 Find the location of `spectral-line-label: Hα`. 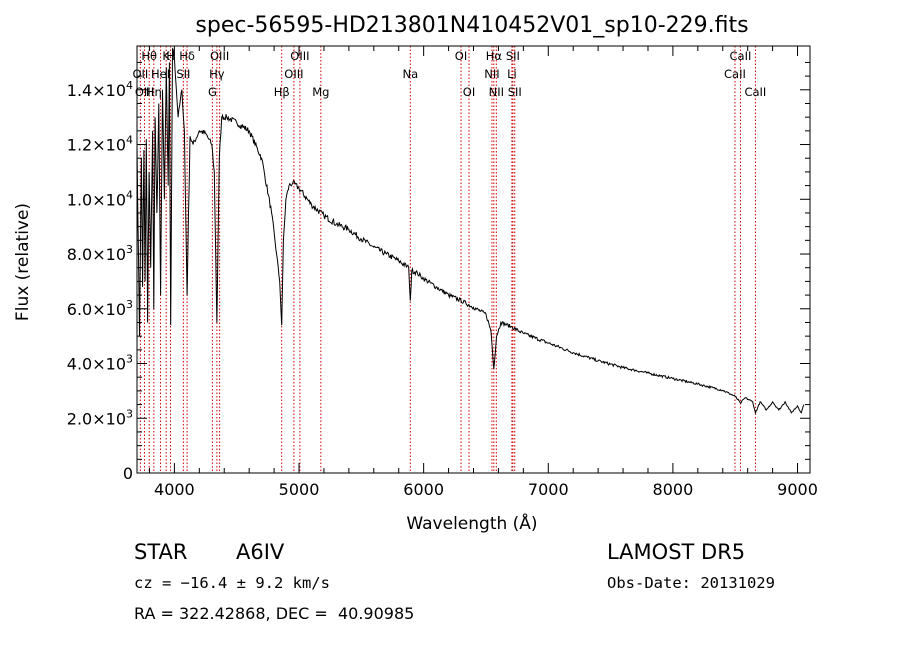

spectral-line-label: Hα is located at coordinates (494, 56).